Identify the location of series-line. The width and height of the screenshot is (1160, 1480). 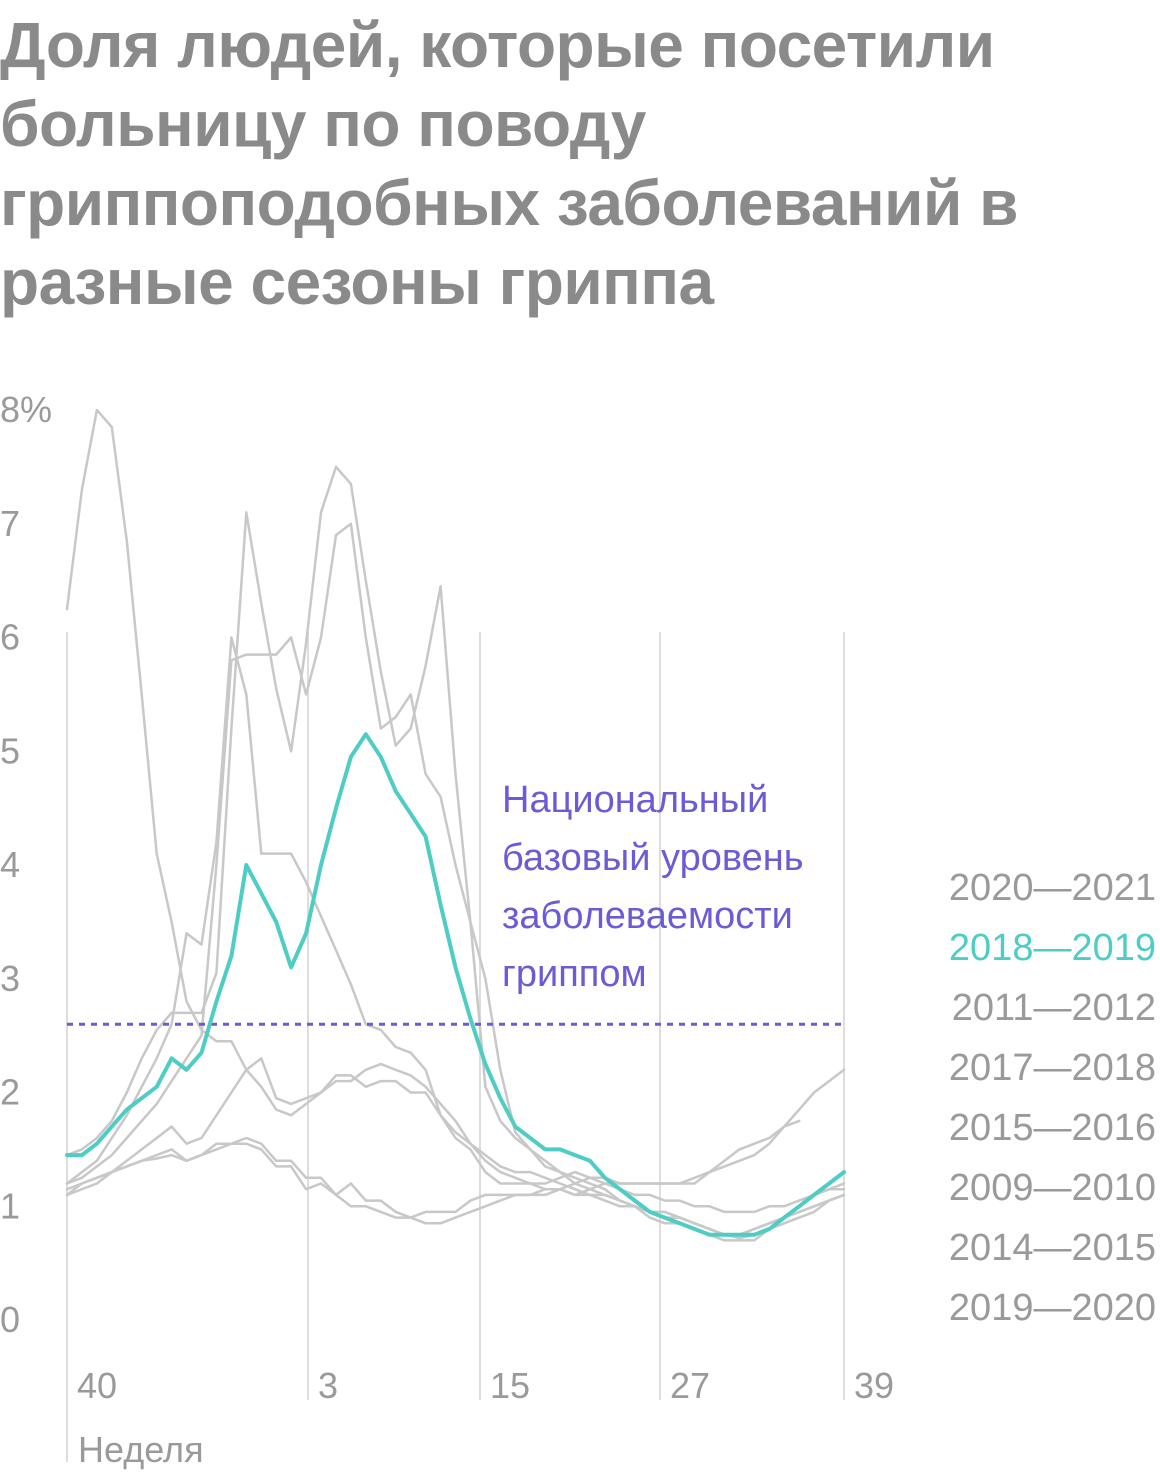
(455, 1132).